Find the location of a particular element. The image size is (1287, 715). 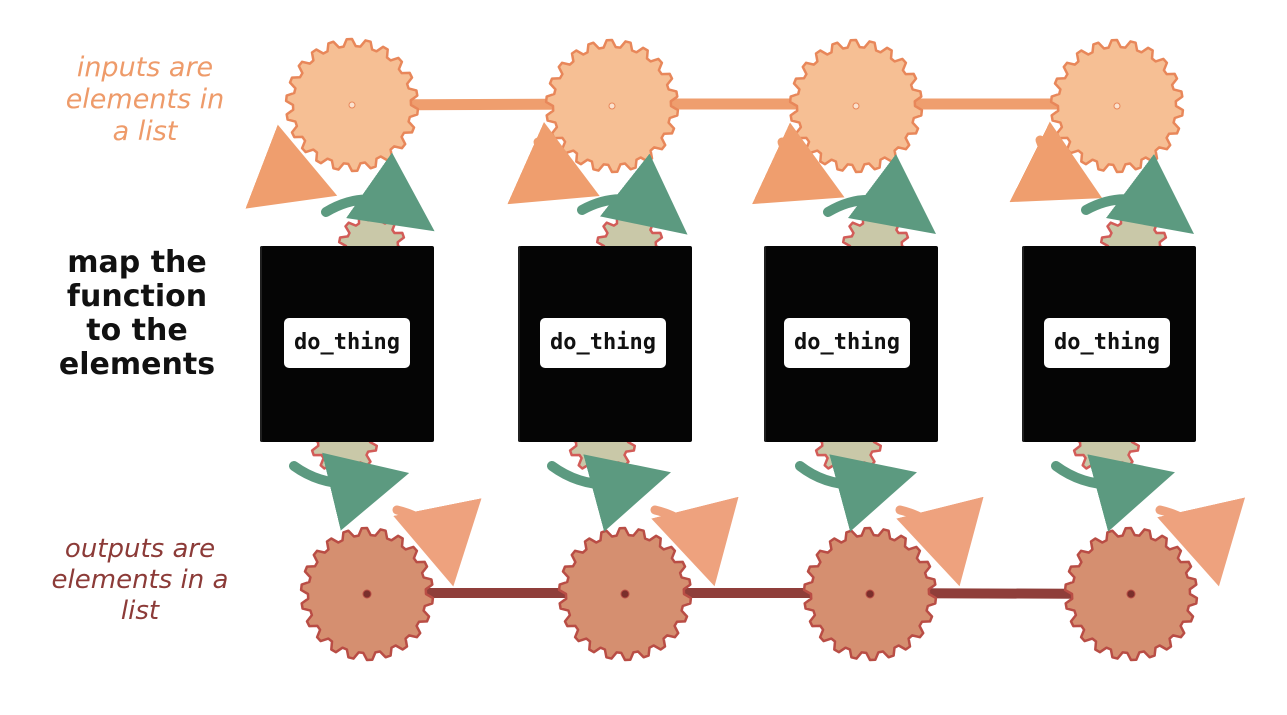

map-label-line: map the is located at coordinates (137, 262).